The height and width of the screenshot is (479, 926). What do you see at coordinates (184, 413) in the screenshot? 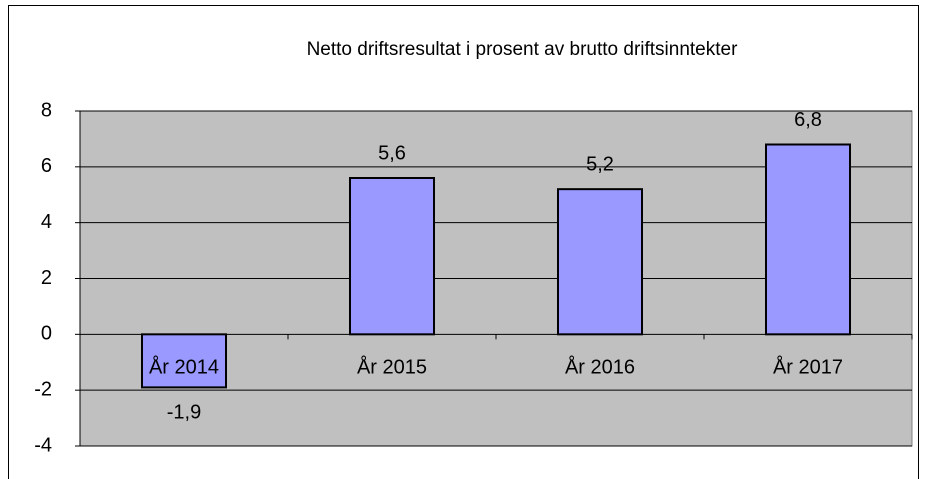
I see `data-label: -1,9` at bounding box center [184, 413].